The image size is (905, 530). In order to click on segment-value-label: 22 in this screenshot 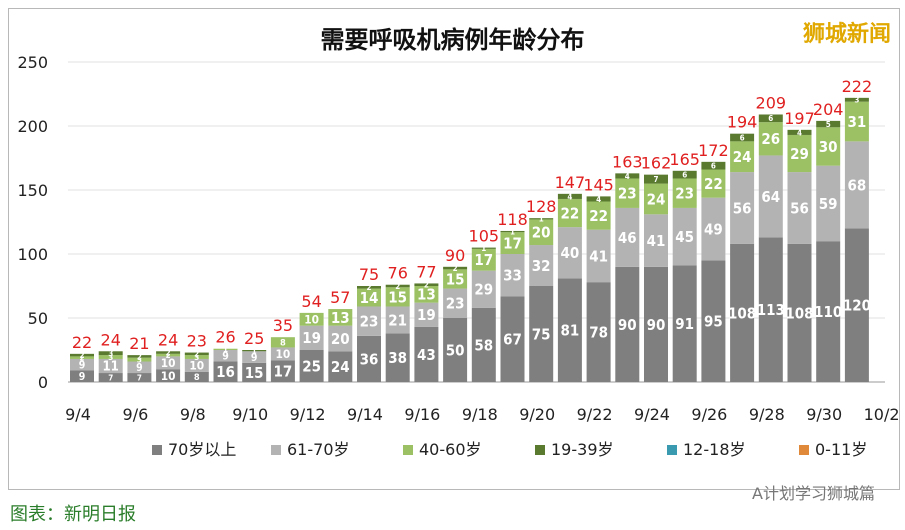, I will do `click(598, 216)`.